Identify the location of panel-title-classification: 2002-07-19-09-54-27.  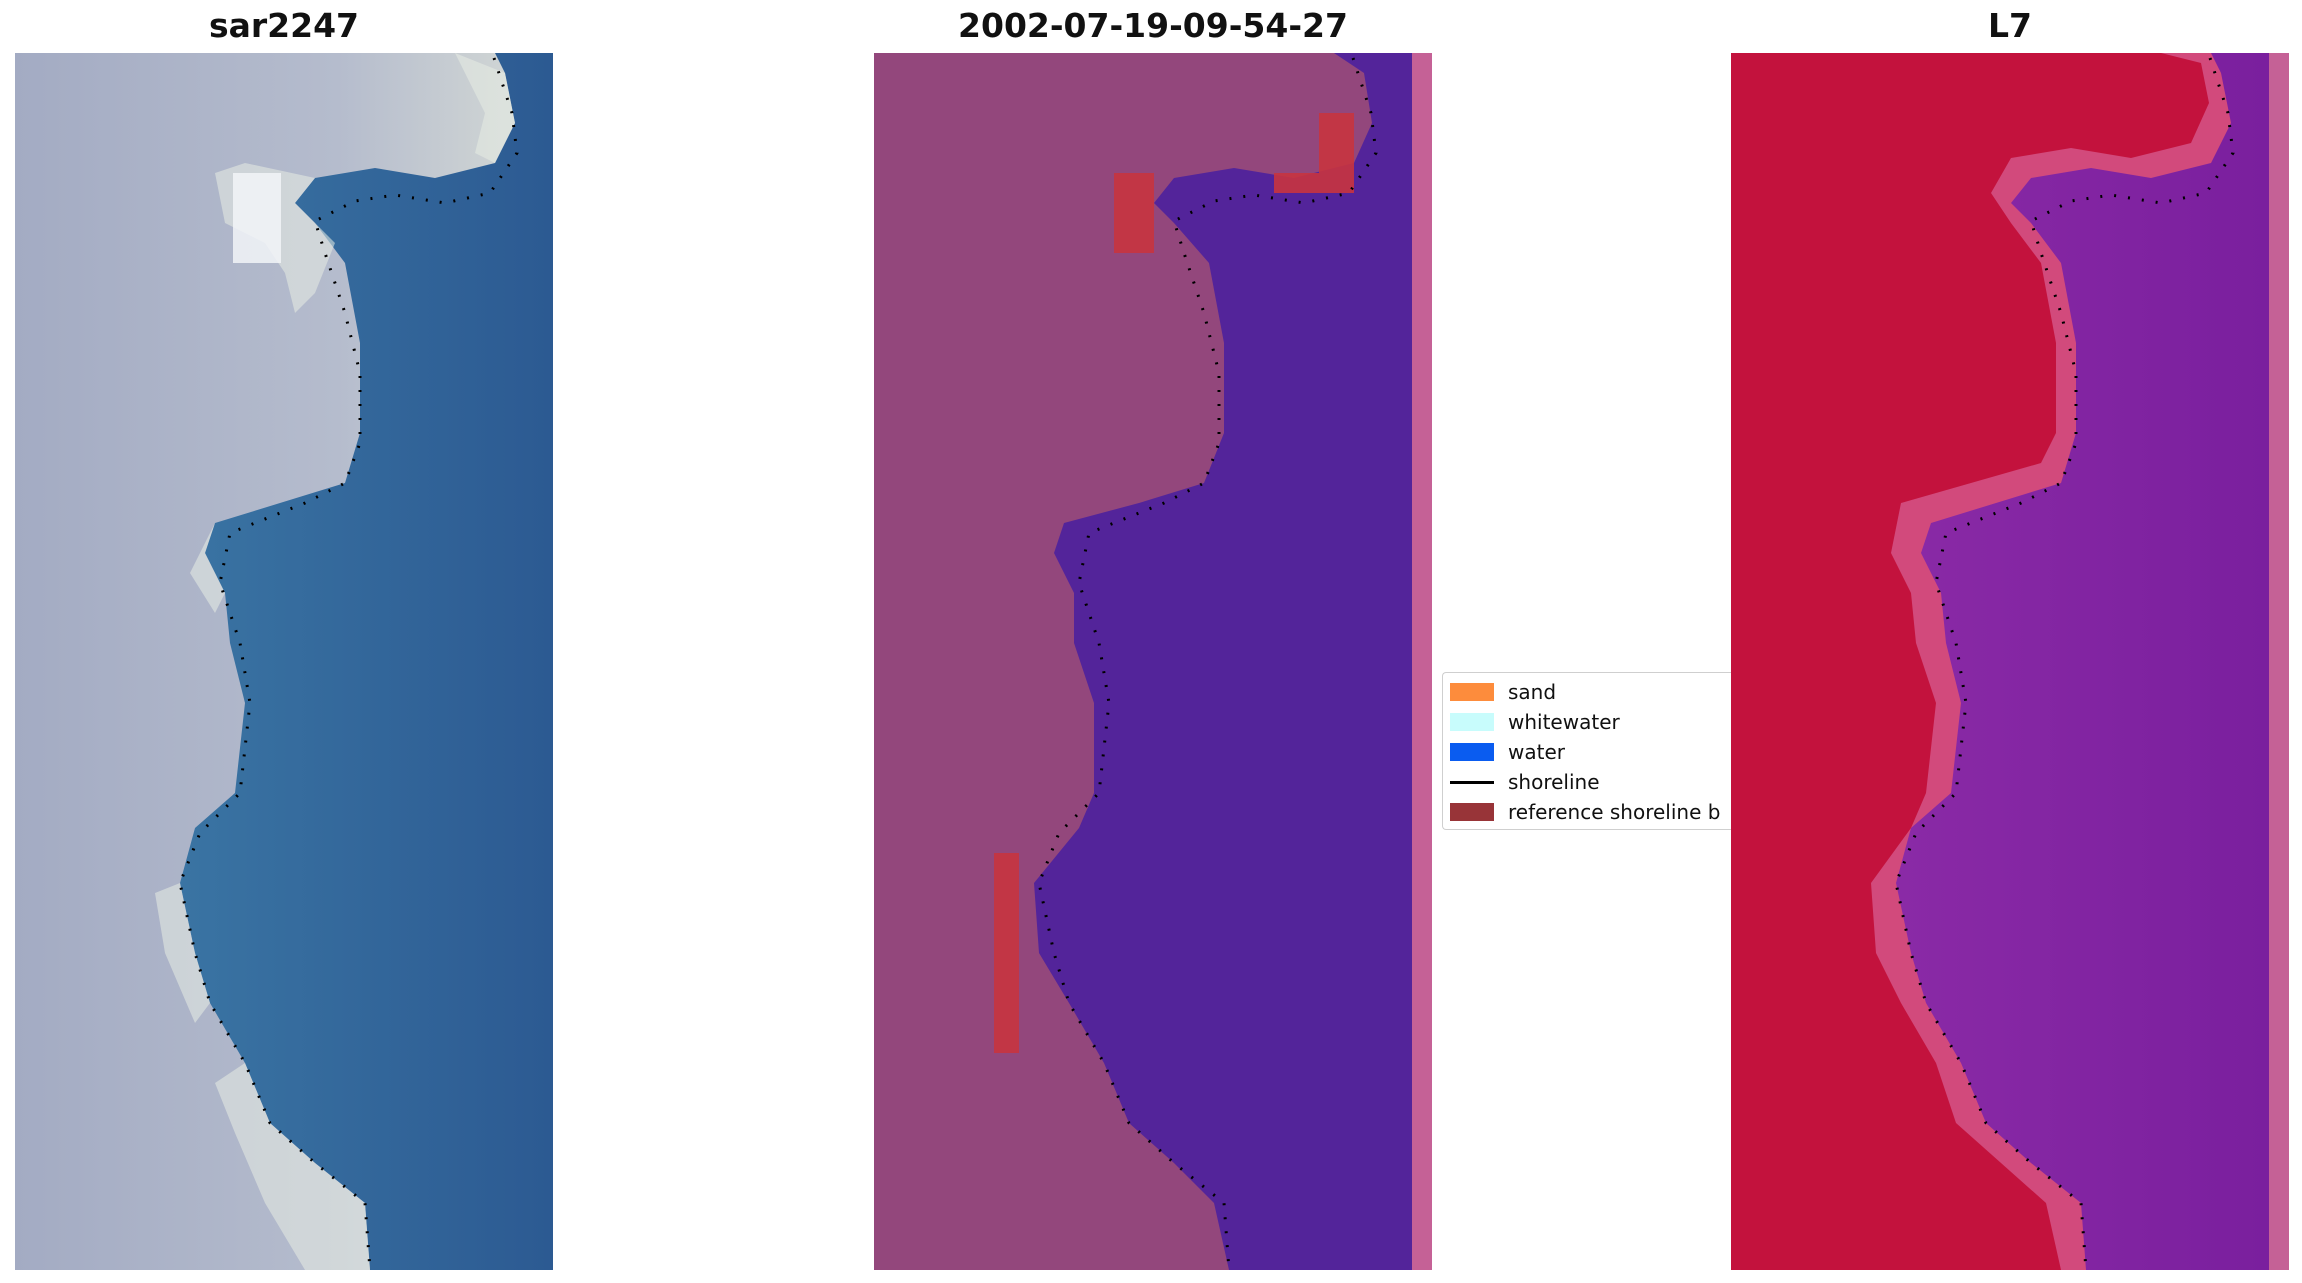
(1153, 25).